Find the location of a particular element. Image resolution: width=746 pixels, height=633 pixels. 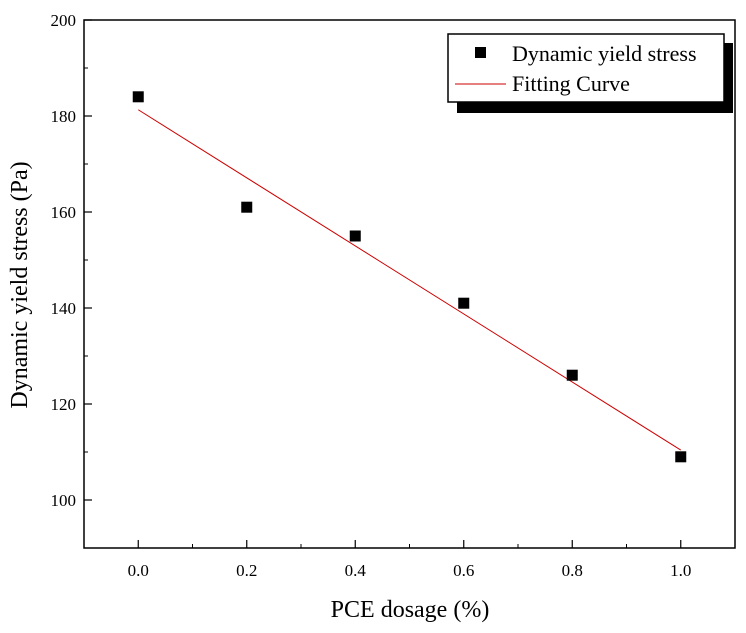

y-tick-label: 120 is located at coordinates (64, 404).